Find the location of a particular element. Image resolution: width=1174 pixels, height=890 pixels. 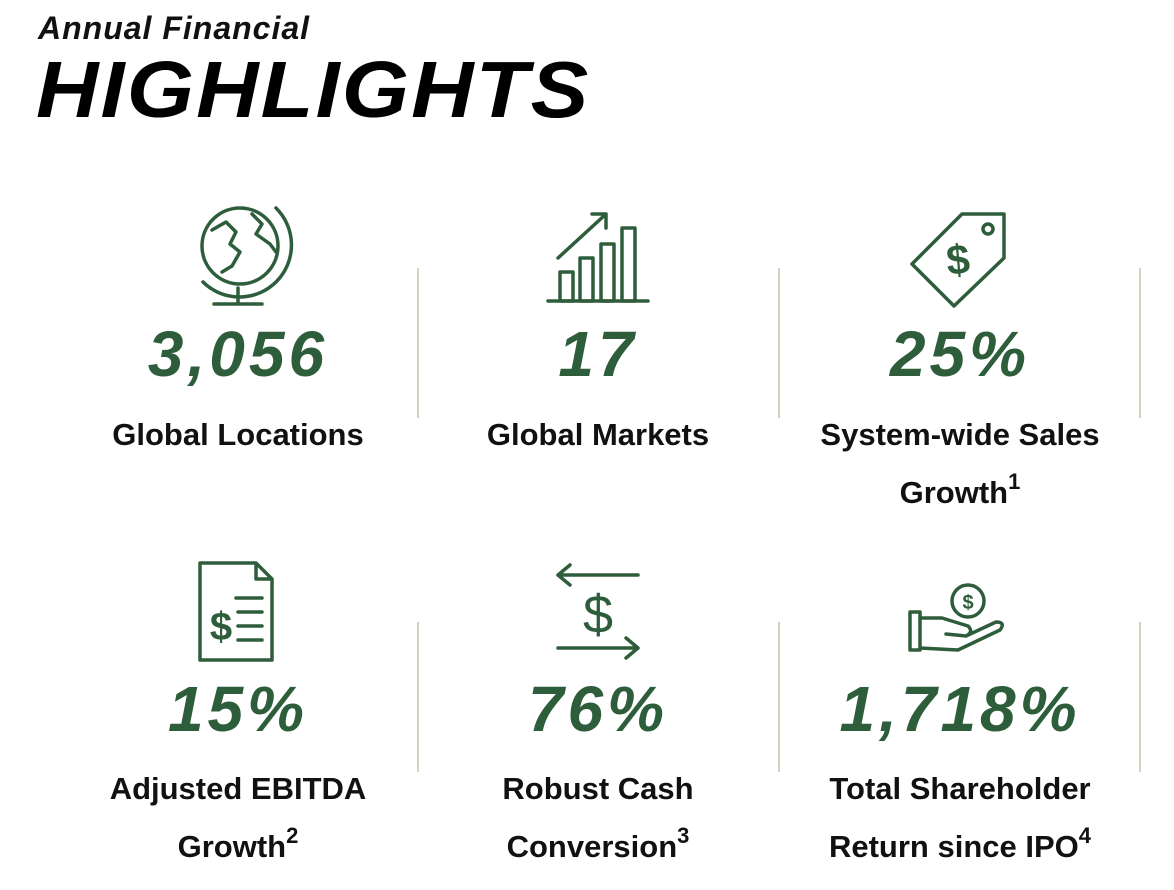

stat-value: 17 is located at coordinates (598, 354).